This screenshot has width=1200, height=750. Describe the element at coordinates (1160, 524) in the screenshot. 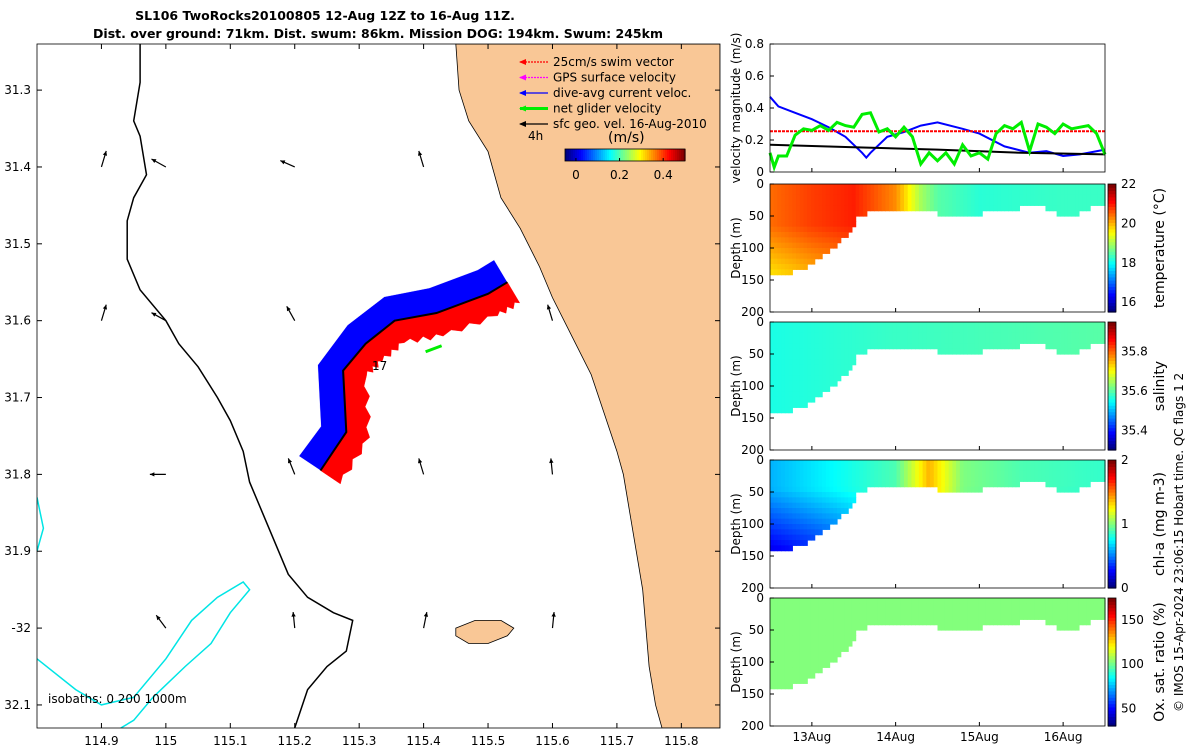

I see `colorbar-label: chl-a (mg m-3)` at that location.